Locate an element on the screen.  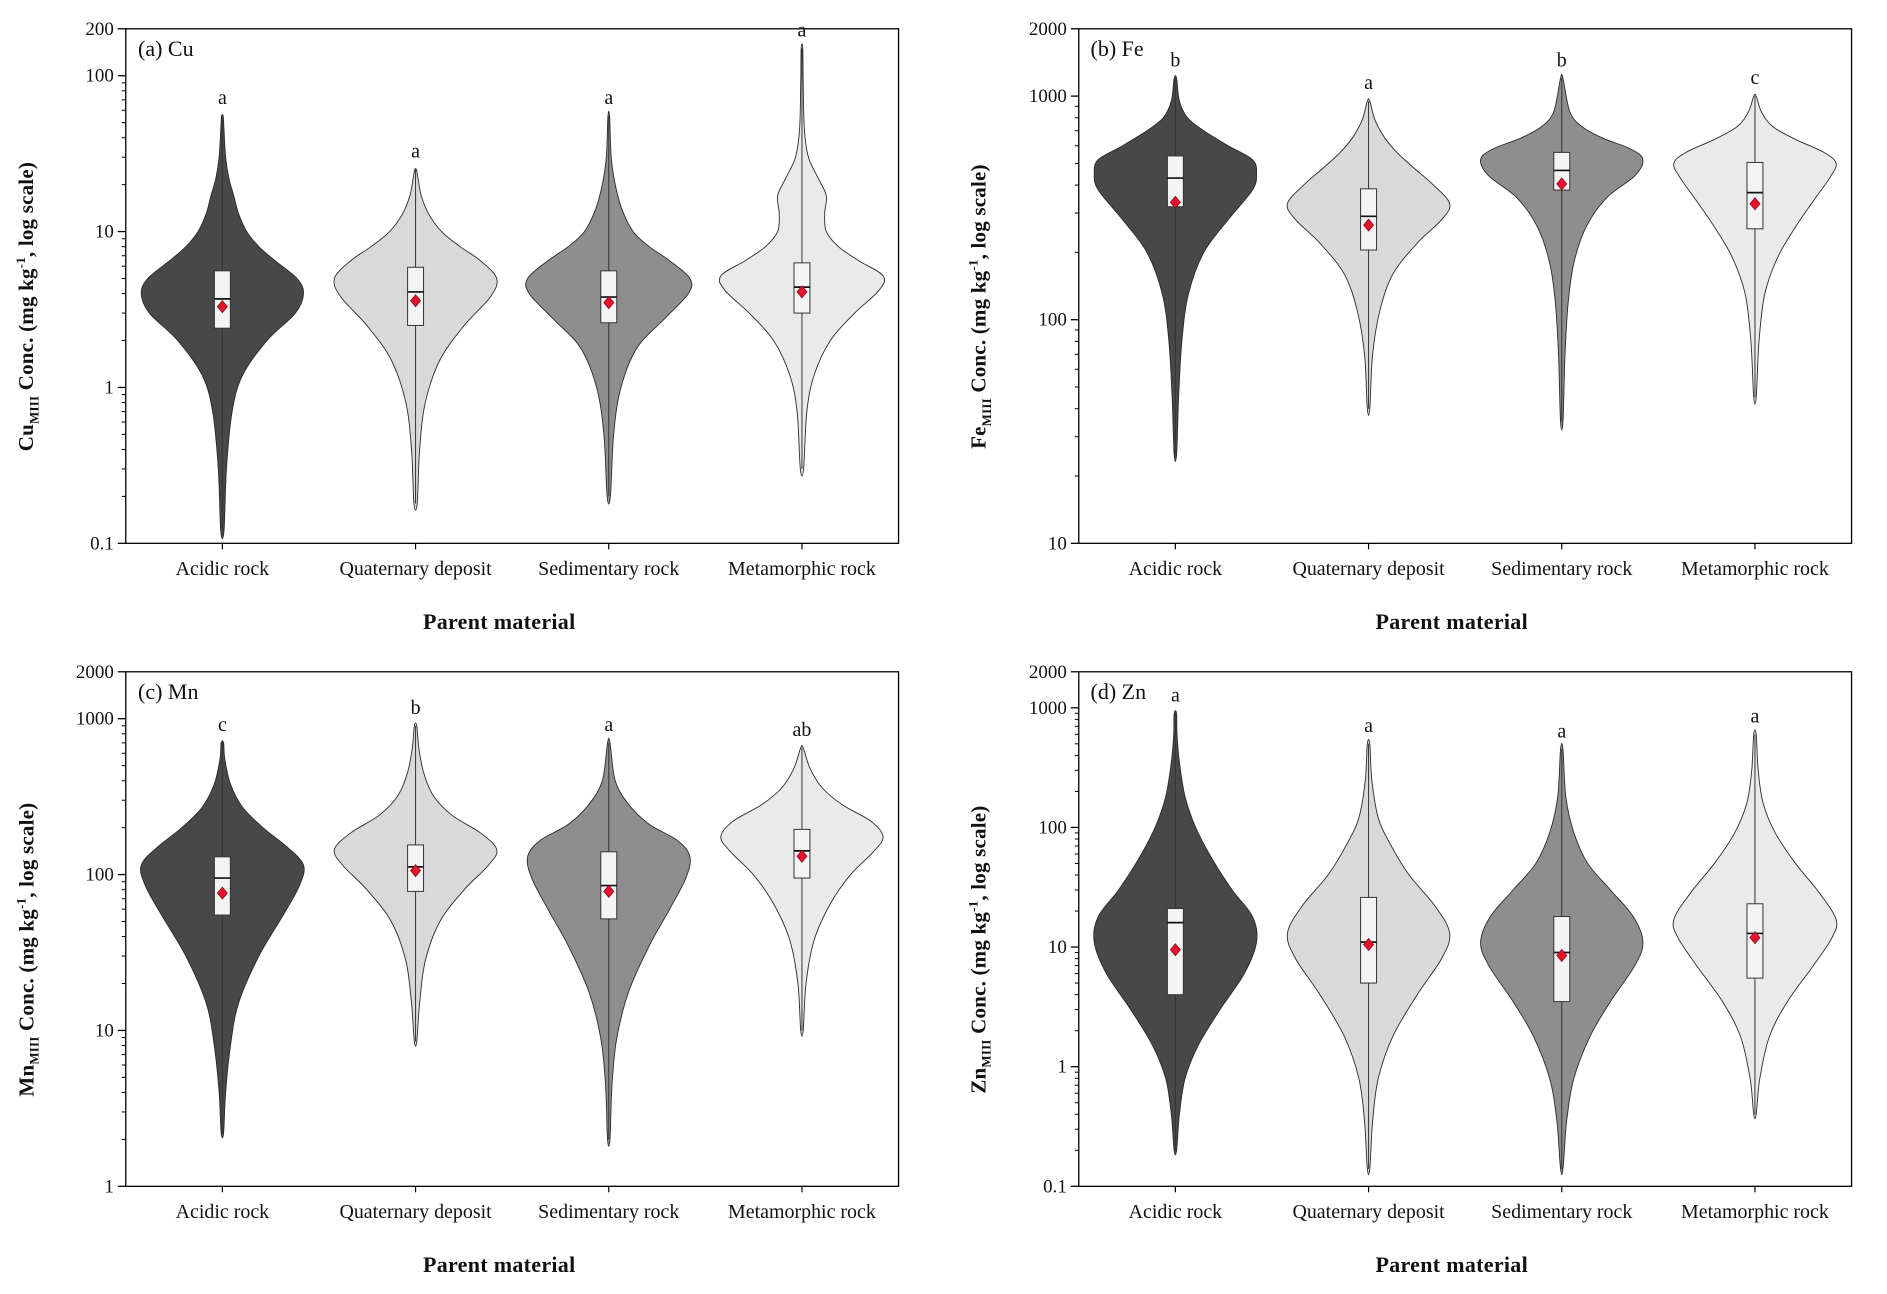
x-axis-title-cu: Parent material is located at coordinates (499, 621).